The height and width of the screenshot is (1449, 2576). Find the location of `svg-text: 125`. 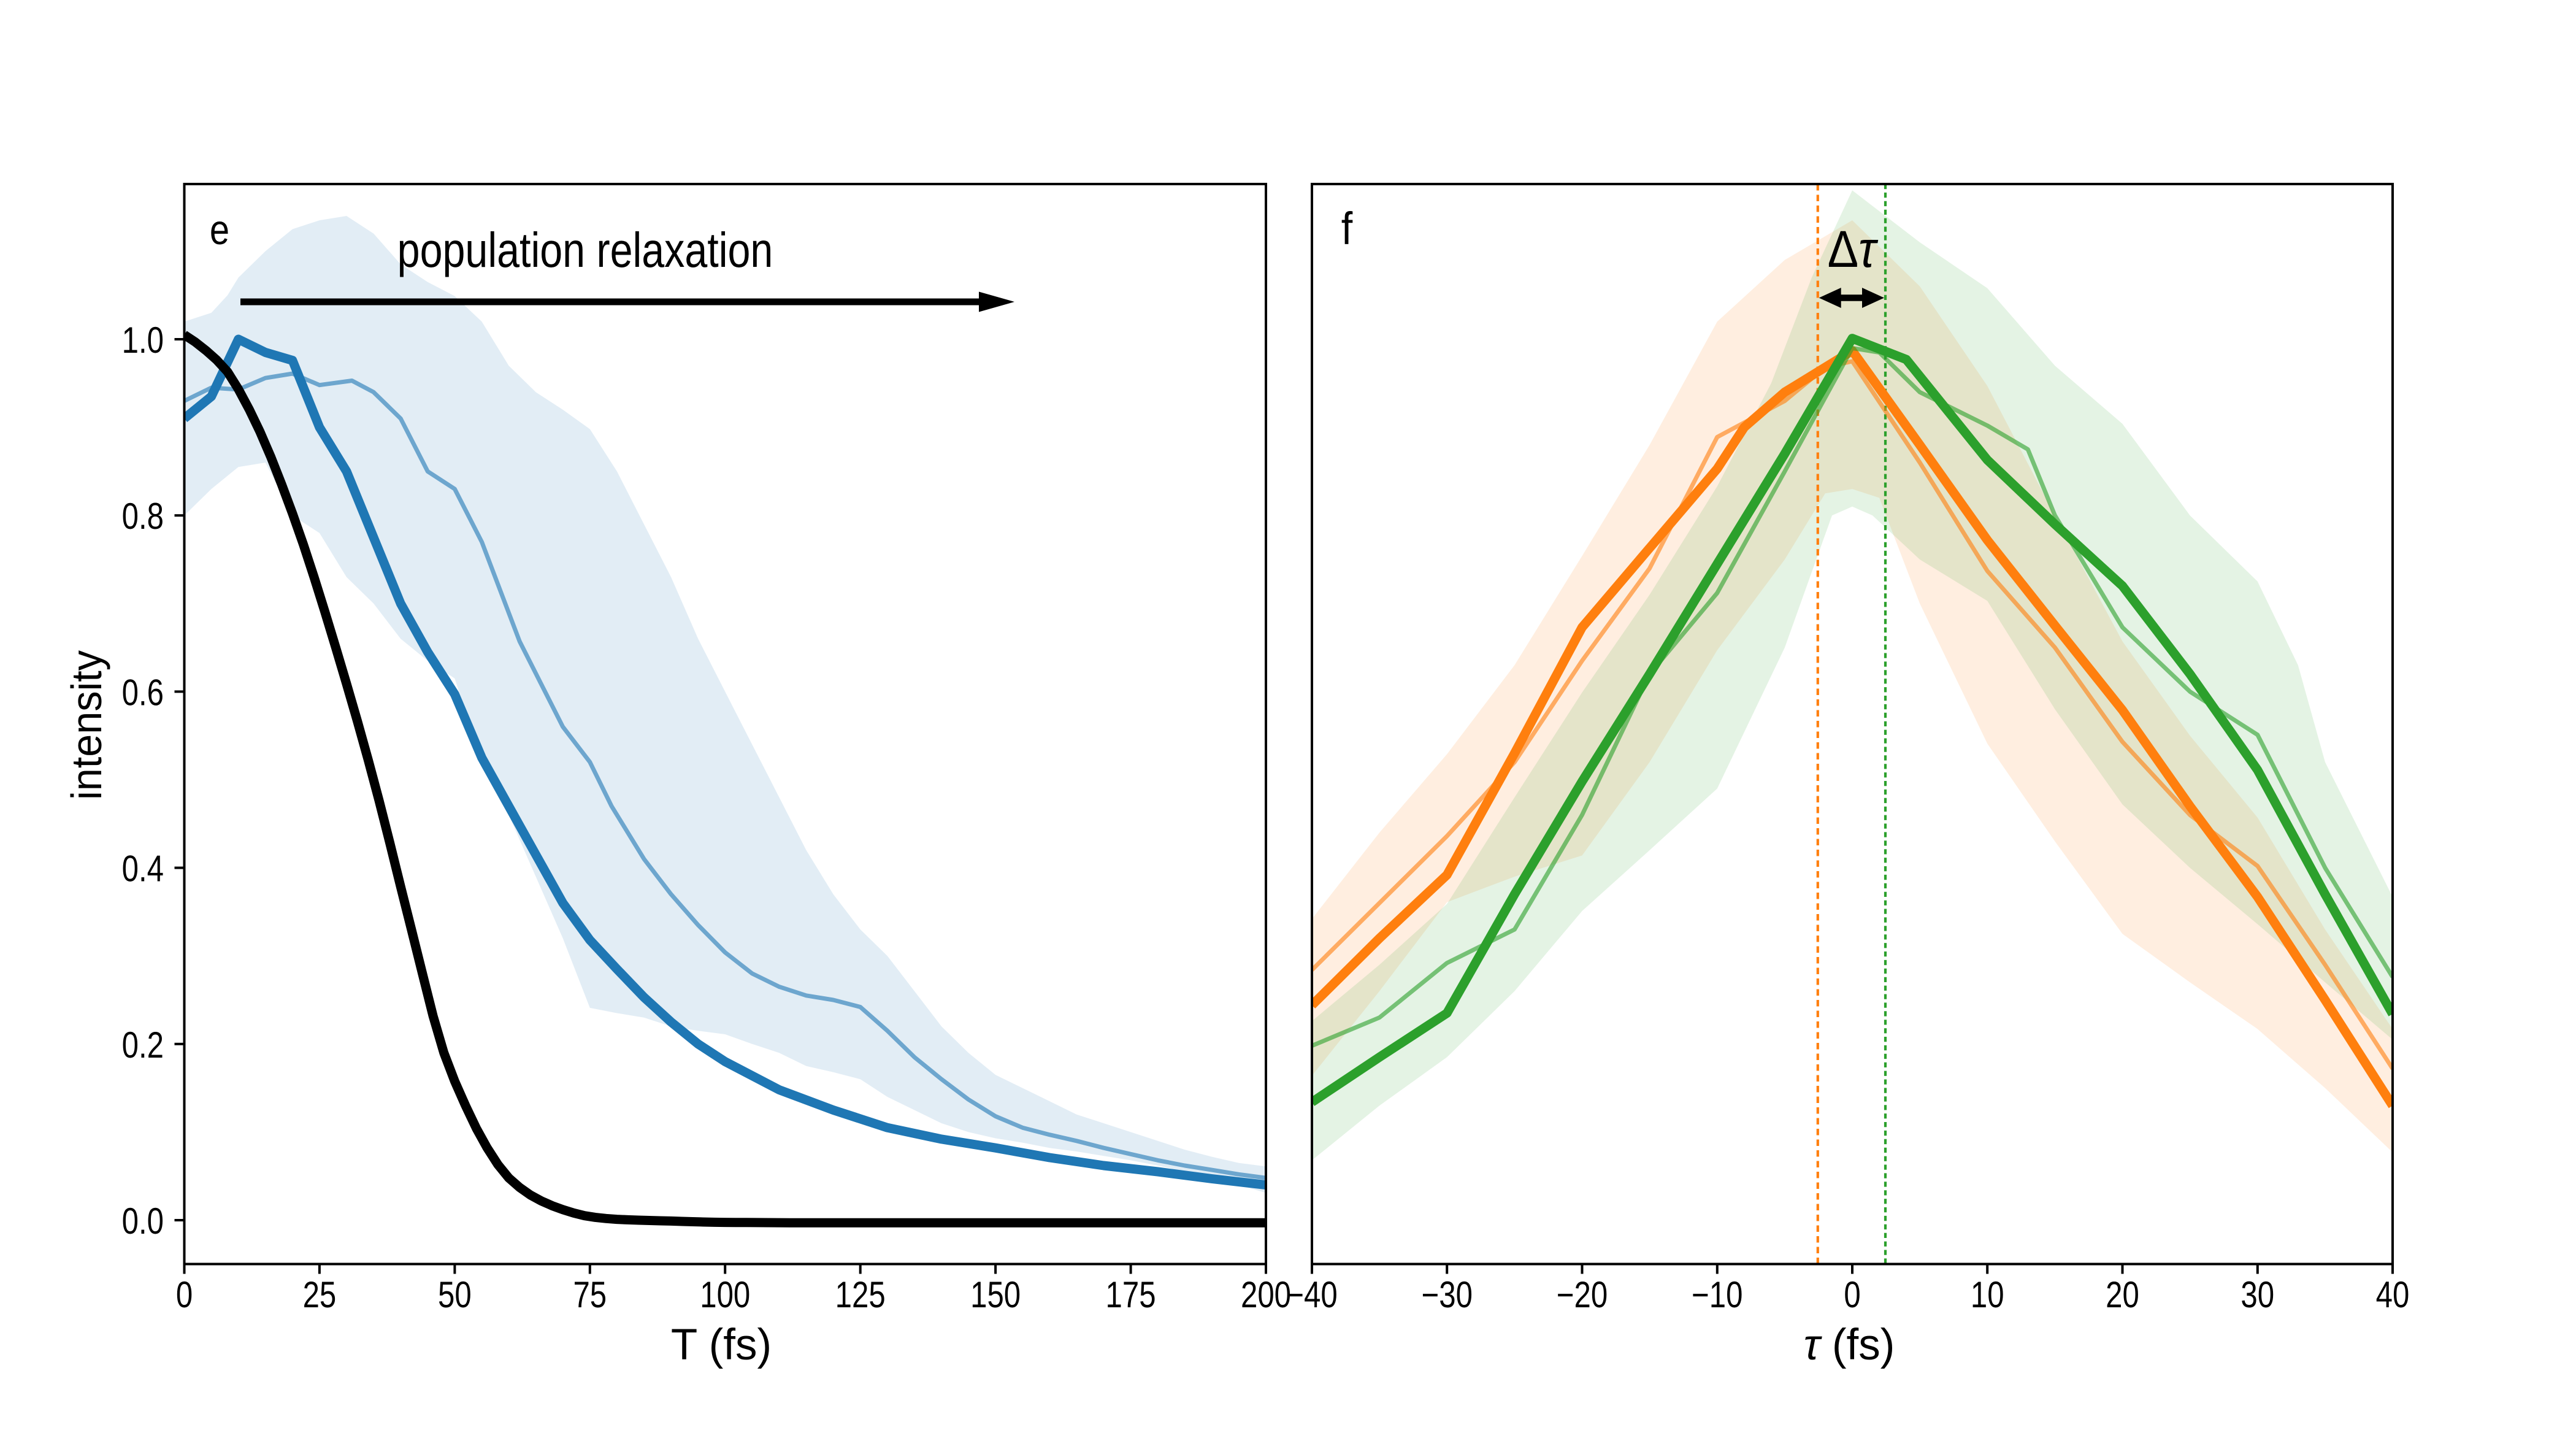

svg-text: 125 is located at coordinates (860, 1294).